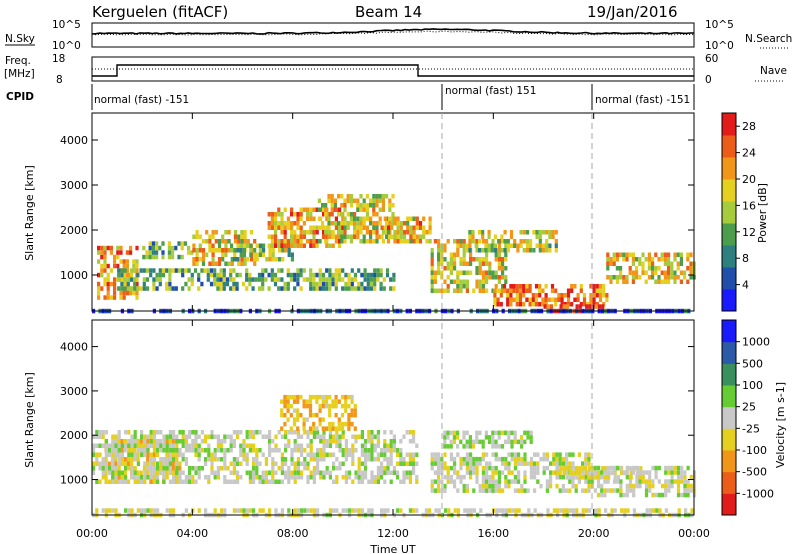 The width and height of the screenshot is (800, 554). What do you see at coordinates (18, 61) in the screenshot?
I see `freq-label: Freq.` at bounding box center [18, 61].